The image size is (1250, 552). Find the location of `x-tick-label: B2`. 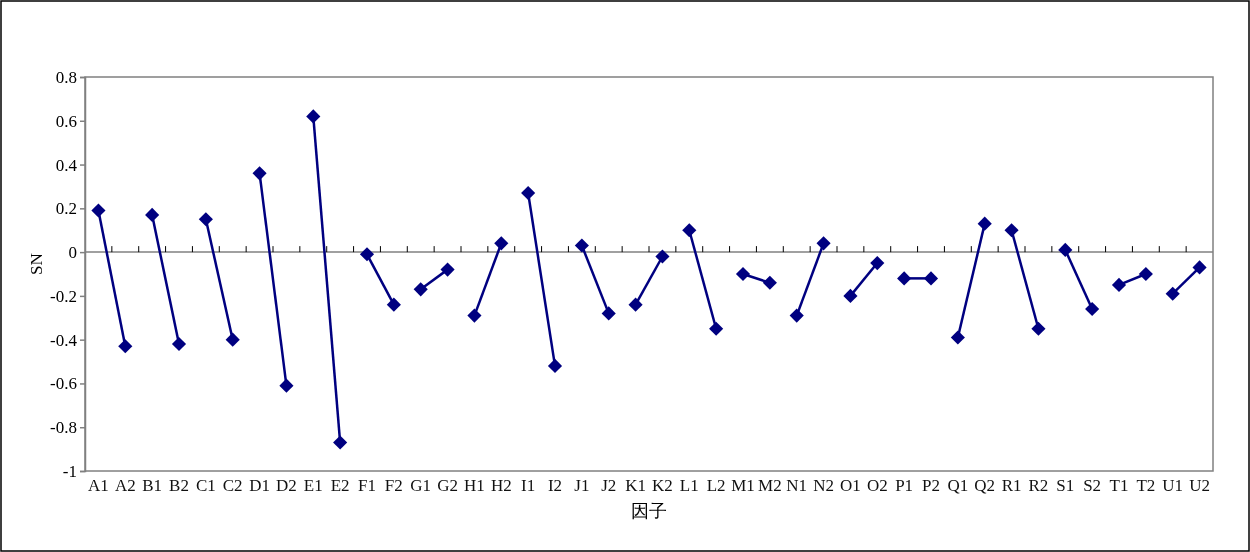

x-tick-label: B2 is located at coordinates (179, 485).